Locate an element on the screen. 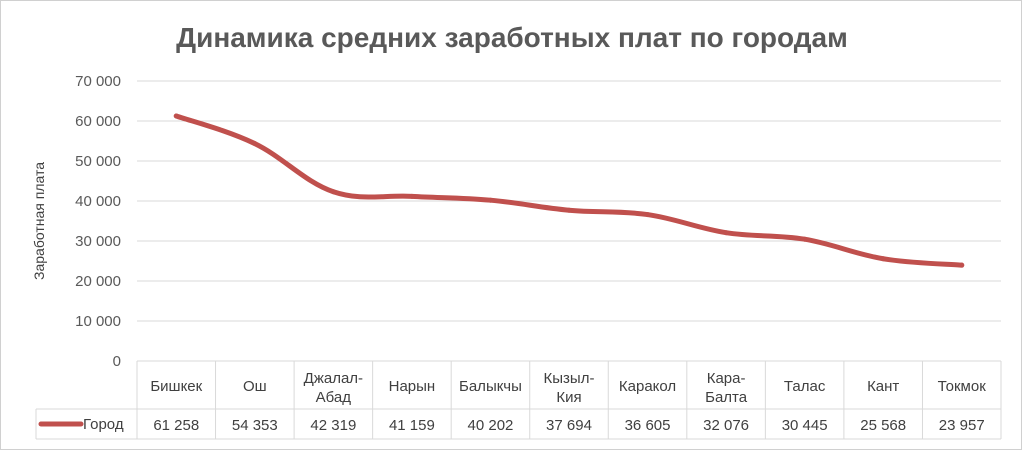  y-tick-label: 50 000 is located at coordinates (98, 161).